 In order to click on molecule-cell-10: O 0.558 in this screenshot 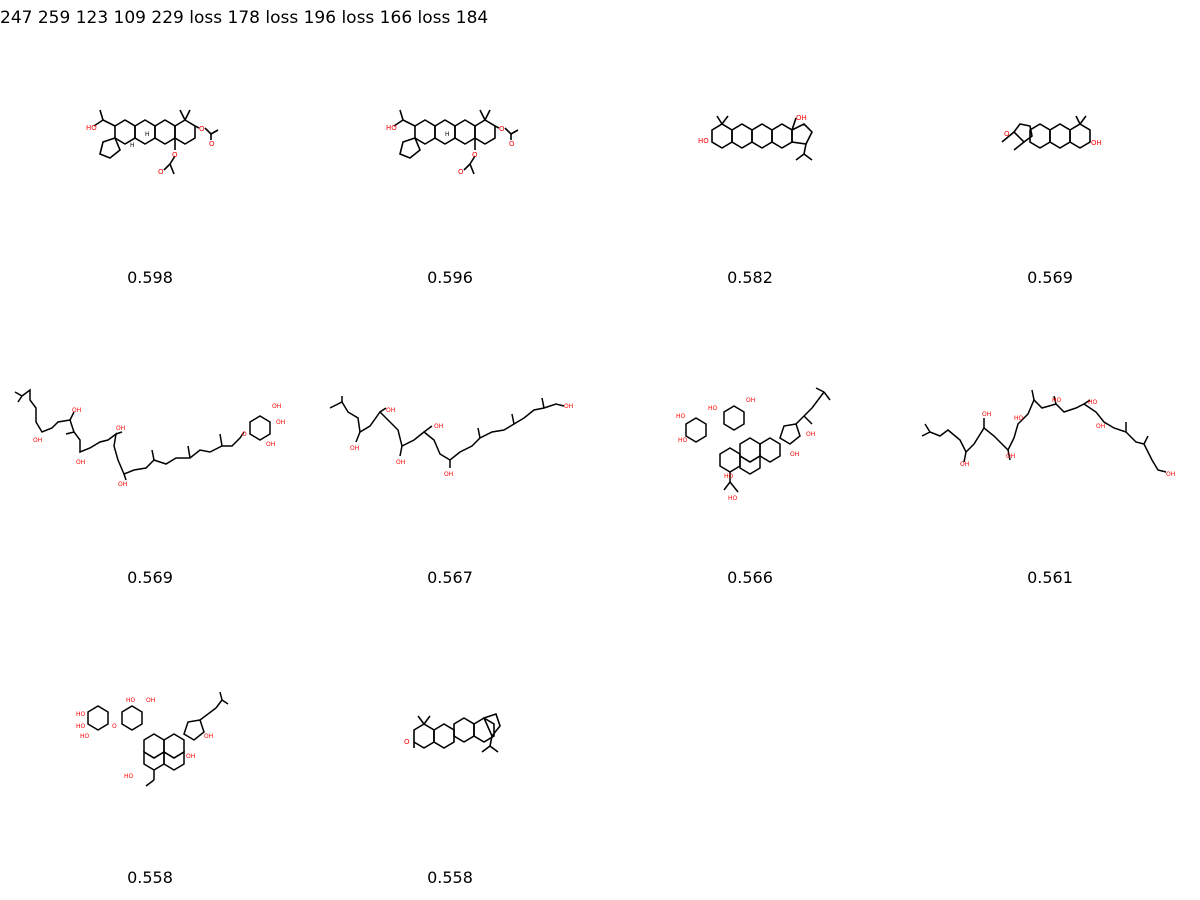, I will do `click(450, 750)`.